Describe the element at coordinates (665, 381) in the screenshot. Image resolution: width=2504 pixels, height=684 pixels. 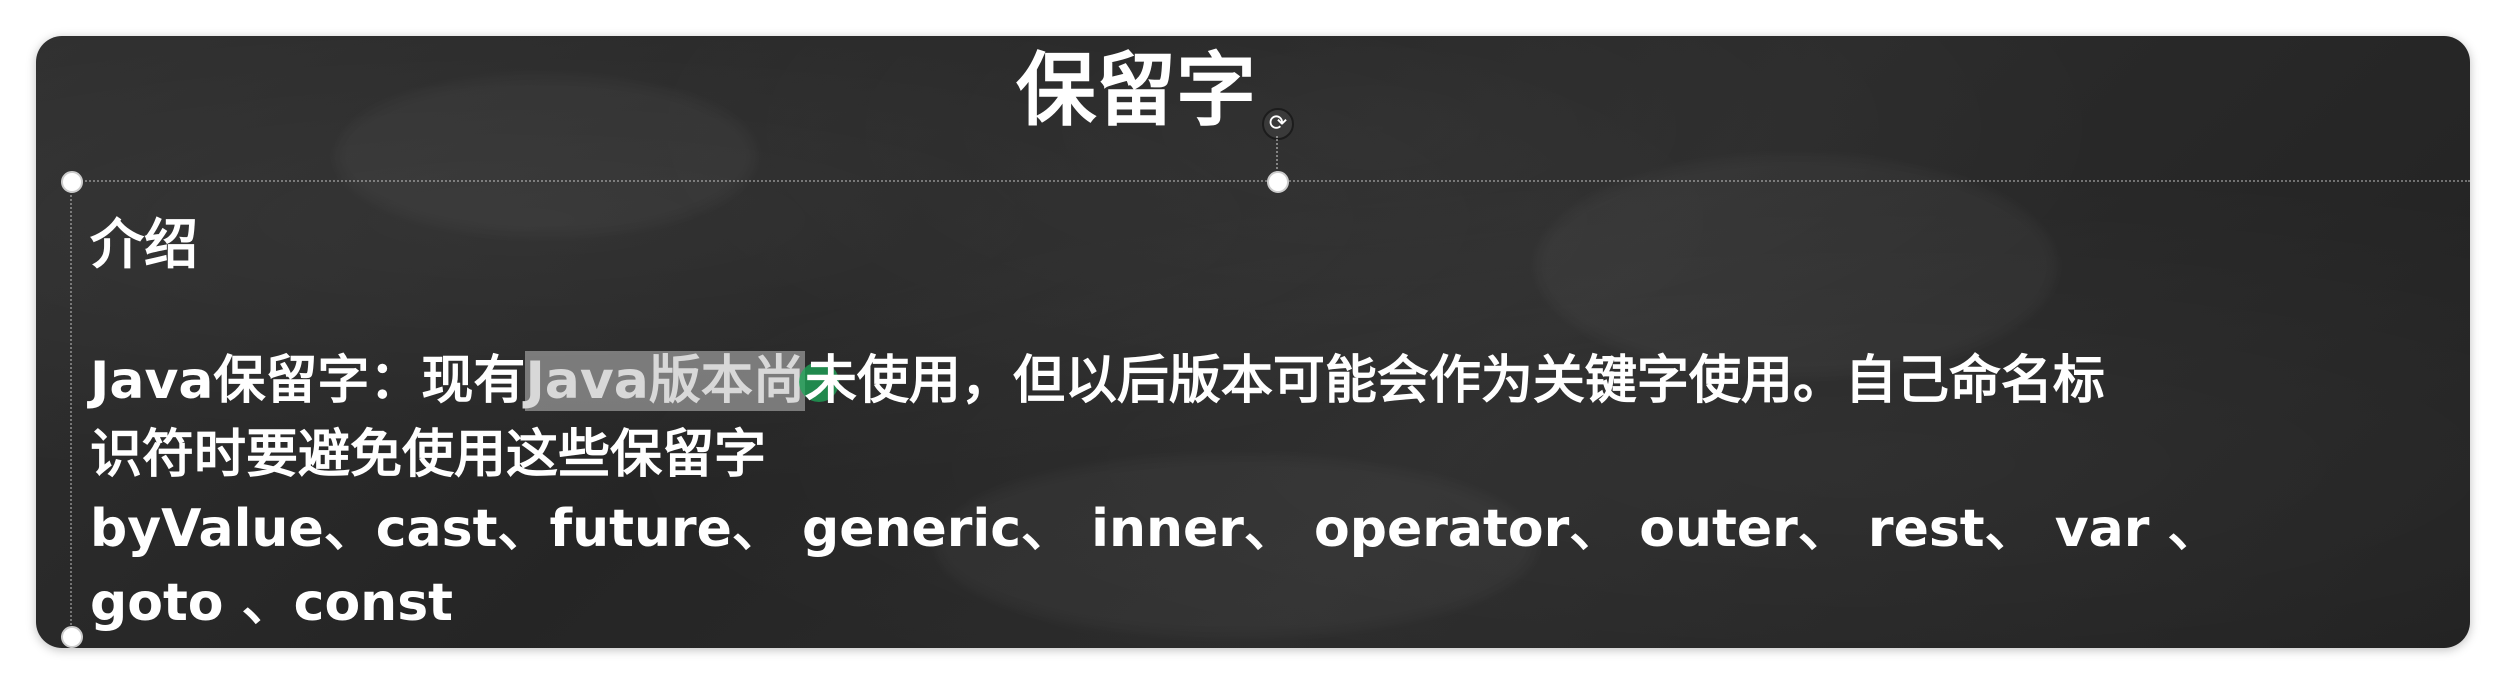
I see `selected-text: Java版本尚` at that location.